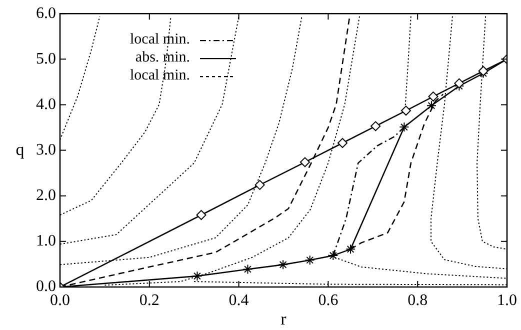  I want to click on x-tick-label: 1.0, so click(507, 300).